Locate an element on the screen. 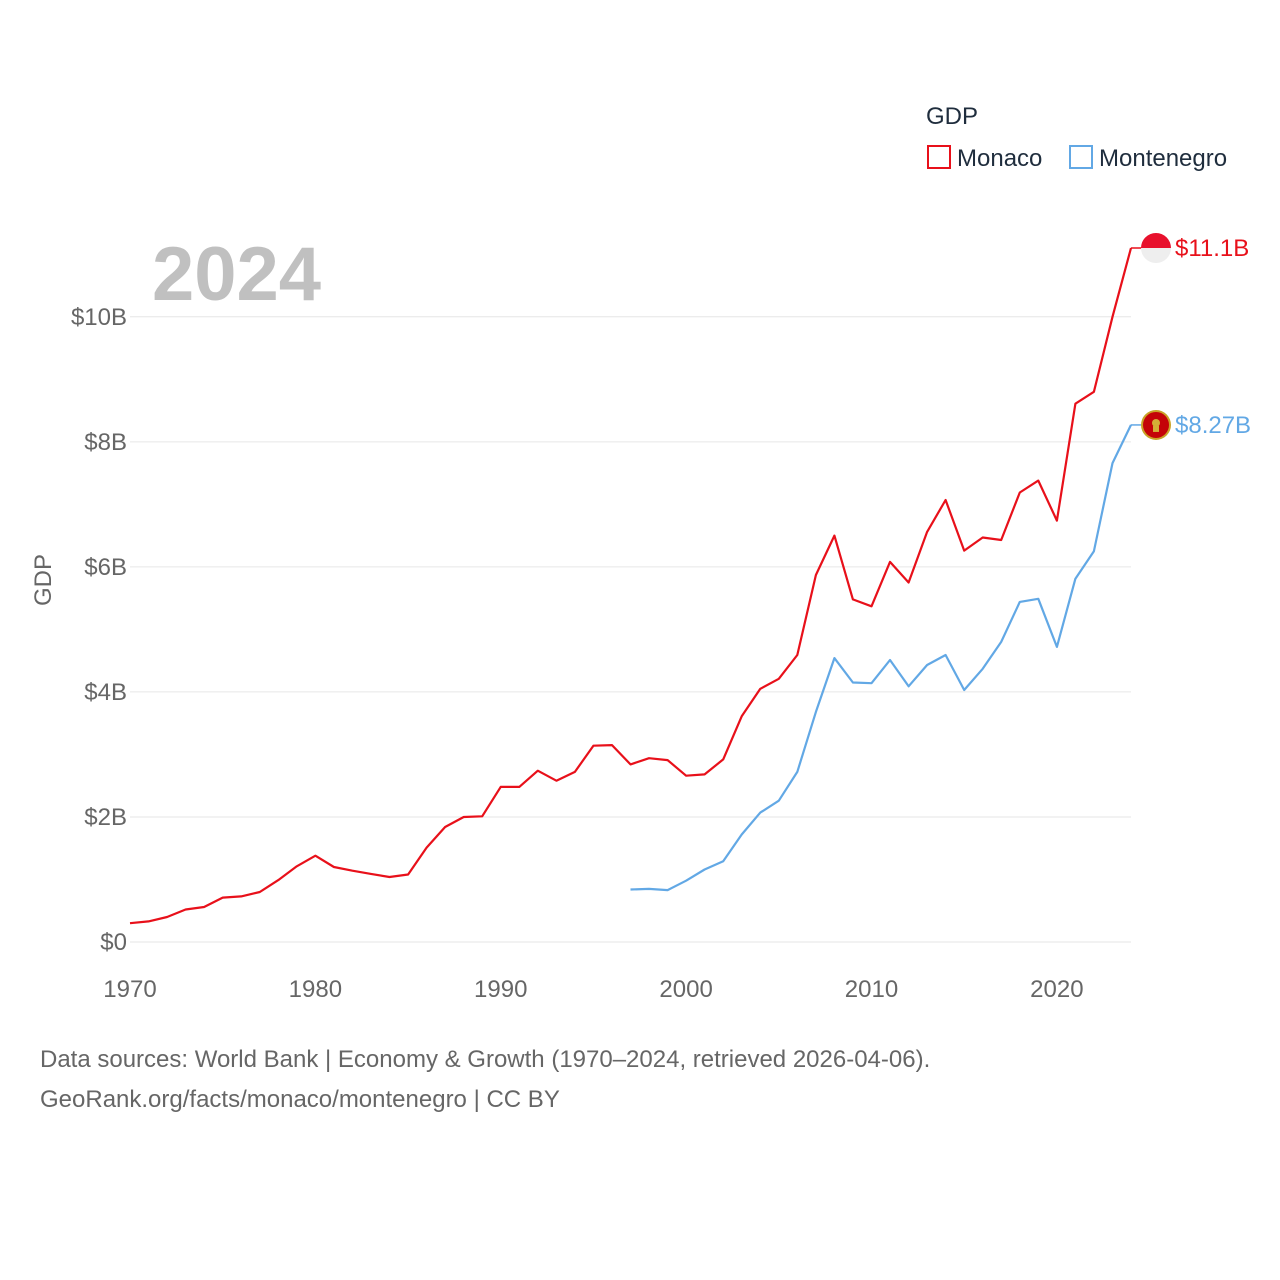  legend-item-monaco: Monaco is located at coordinates (984, 158).